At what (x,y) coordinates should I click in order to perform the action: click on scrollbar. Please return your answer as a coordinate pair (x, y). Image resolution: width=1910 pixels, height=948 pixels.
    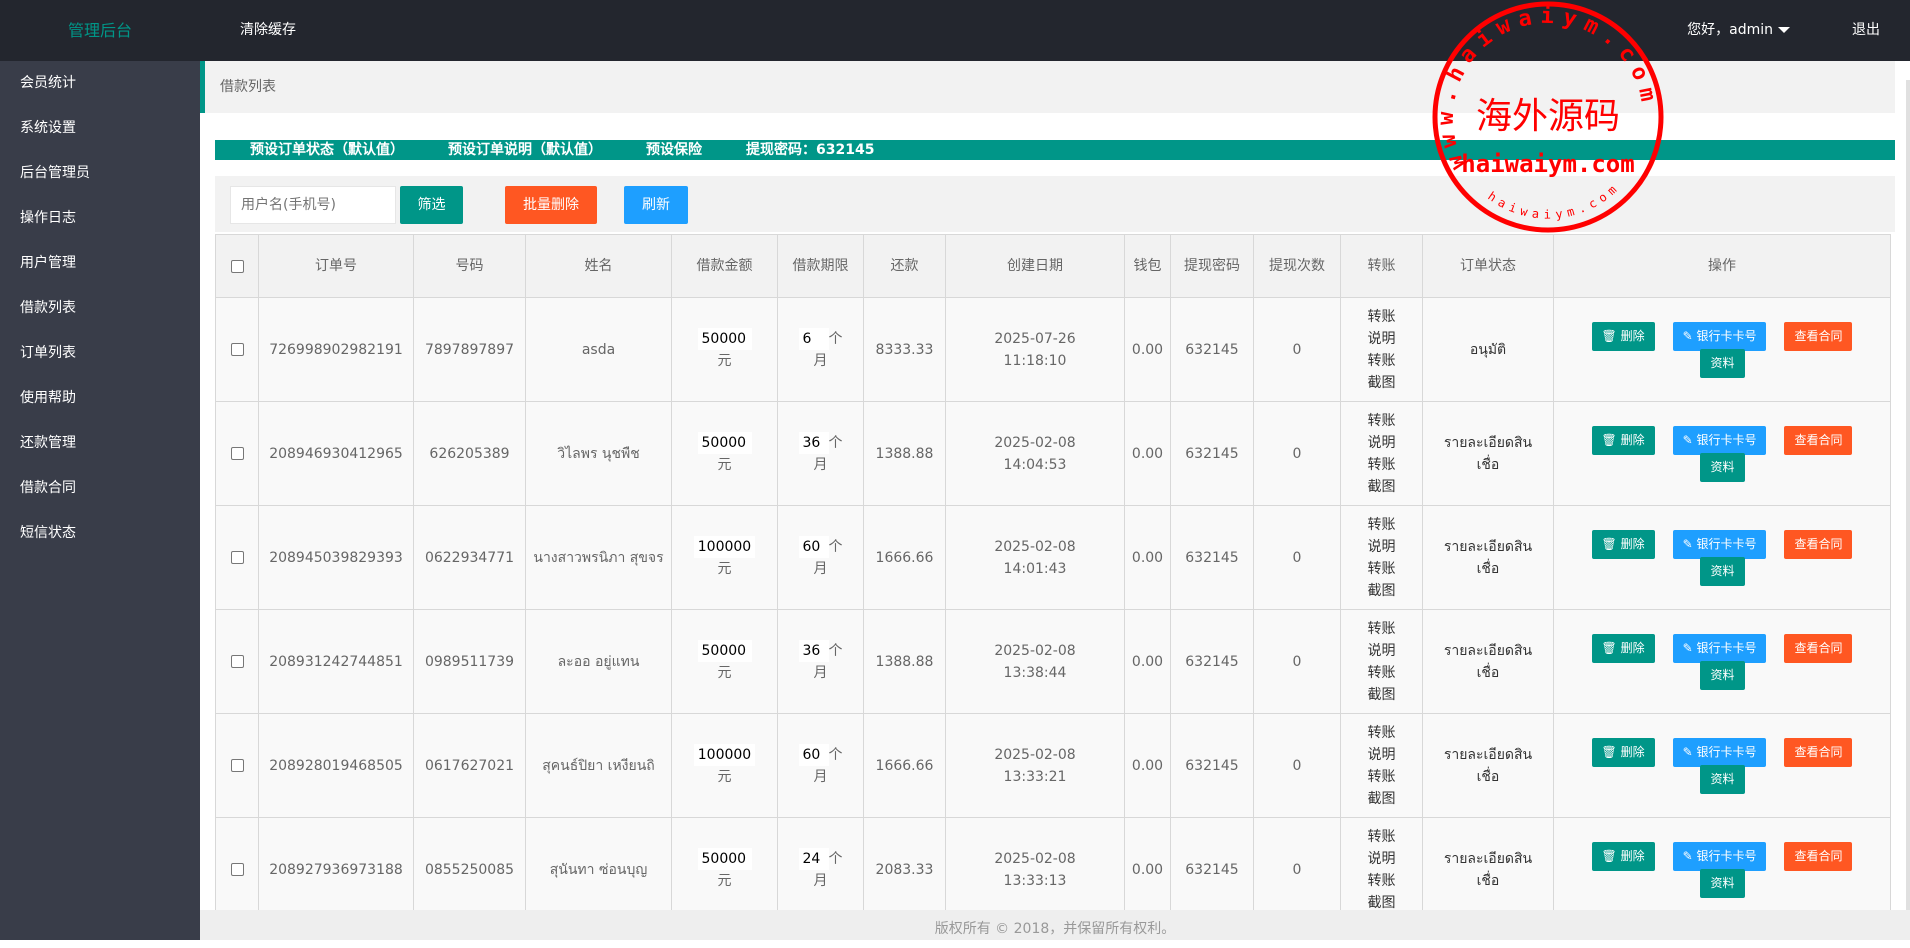
    Looking at the image, I should click on (1908, 495).